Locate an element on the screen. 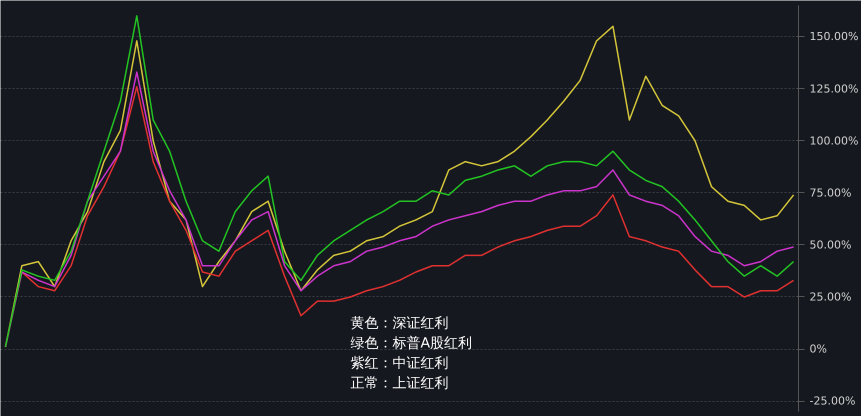  y-tick-label: 0% is located at coordinates (818, 349).